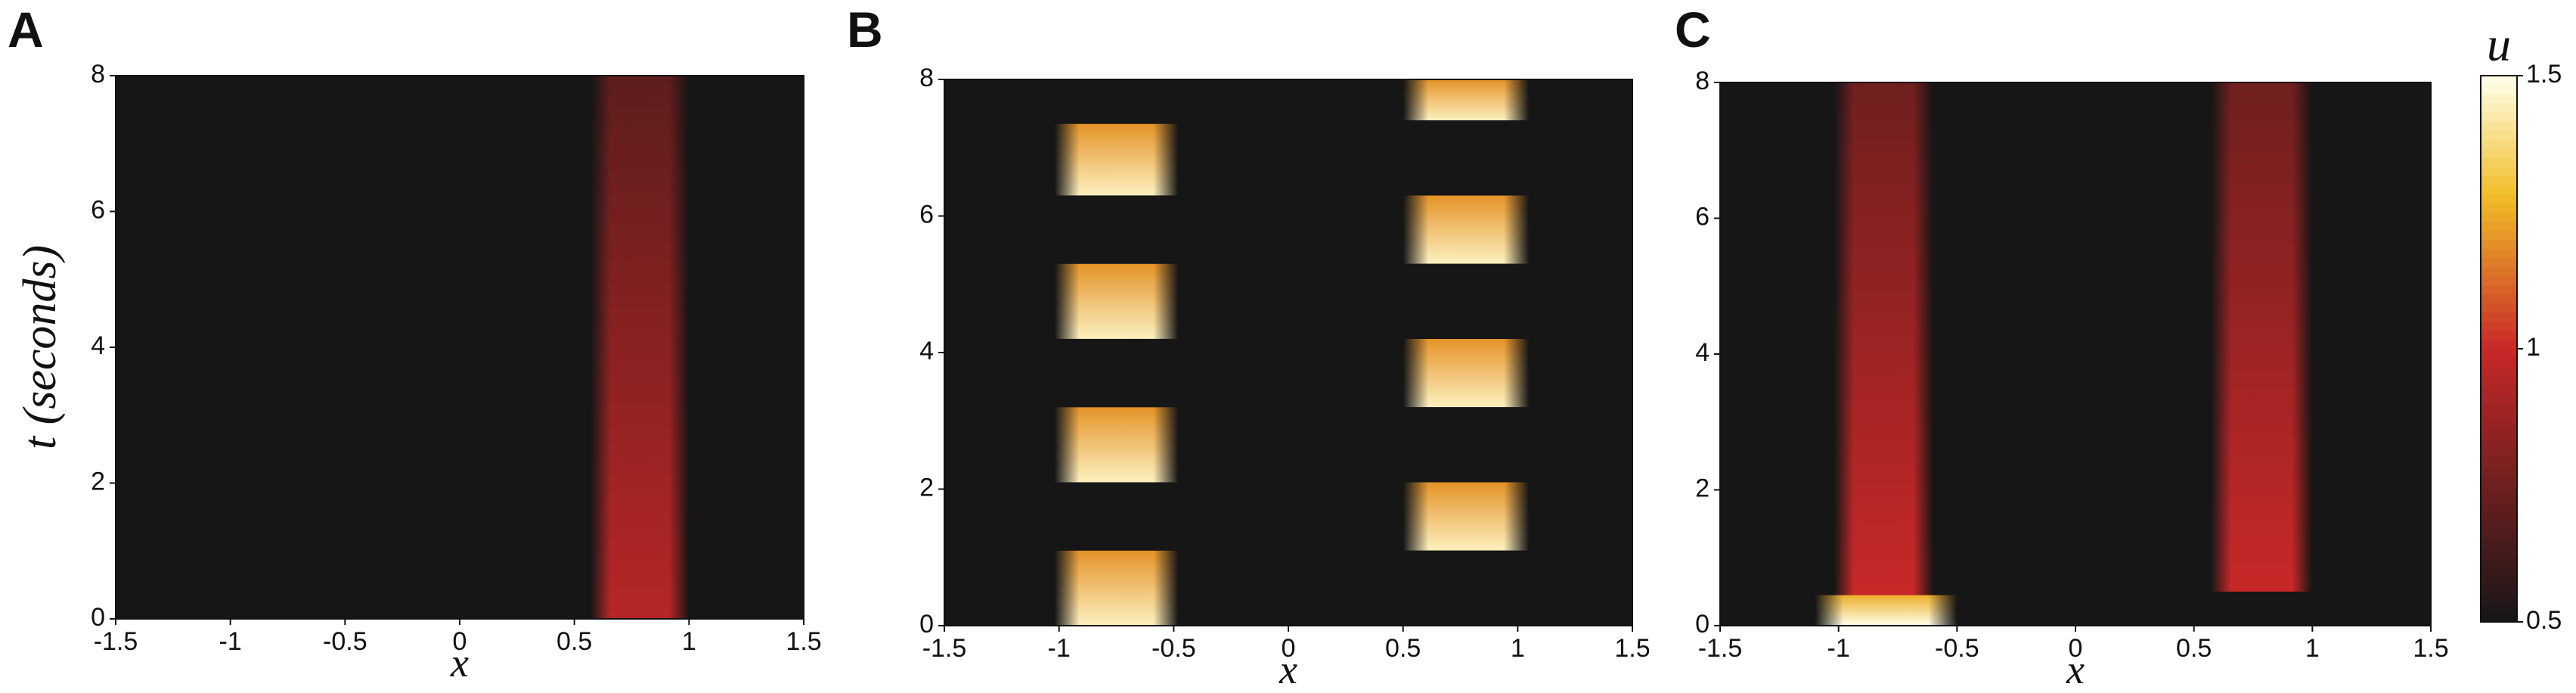 The width and height of the screenshot is (2576, 693). Describe the element at coordinates (1721, 648) in the screenshot. I see `x-tick-label: -1.5` at that location.